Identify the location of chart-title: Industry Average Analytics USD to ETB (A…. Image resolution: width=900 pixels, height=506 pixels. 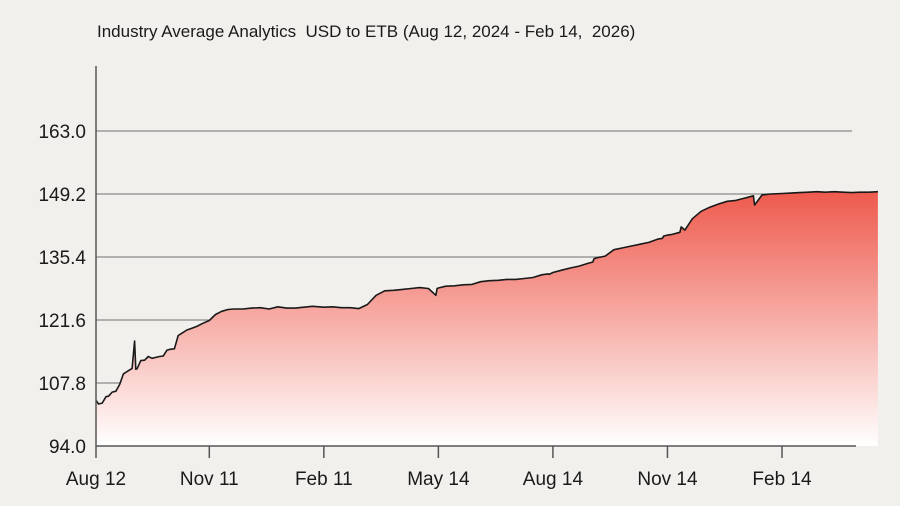
(366, 31).